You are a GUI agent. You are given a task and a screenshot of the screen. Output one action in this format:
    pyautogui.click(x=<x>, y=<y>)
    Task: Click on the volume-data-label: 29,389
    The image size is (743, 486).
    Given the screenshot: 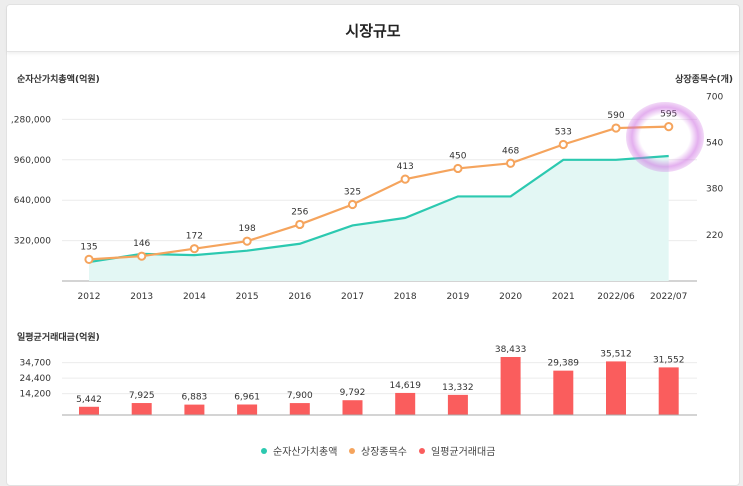 What is the action you would take?
    pyautogui.click(x=564, y=364)
    